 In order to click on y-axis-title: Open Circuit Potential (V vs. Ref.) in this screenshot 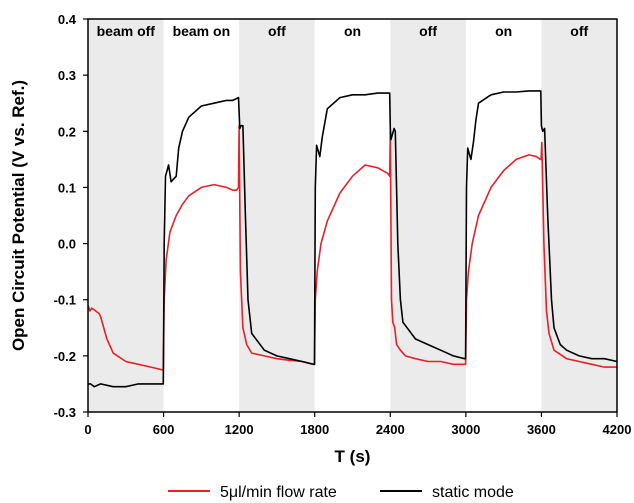, I will do `click(18, 215)`.